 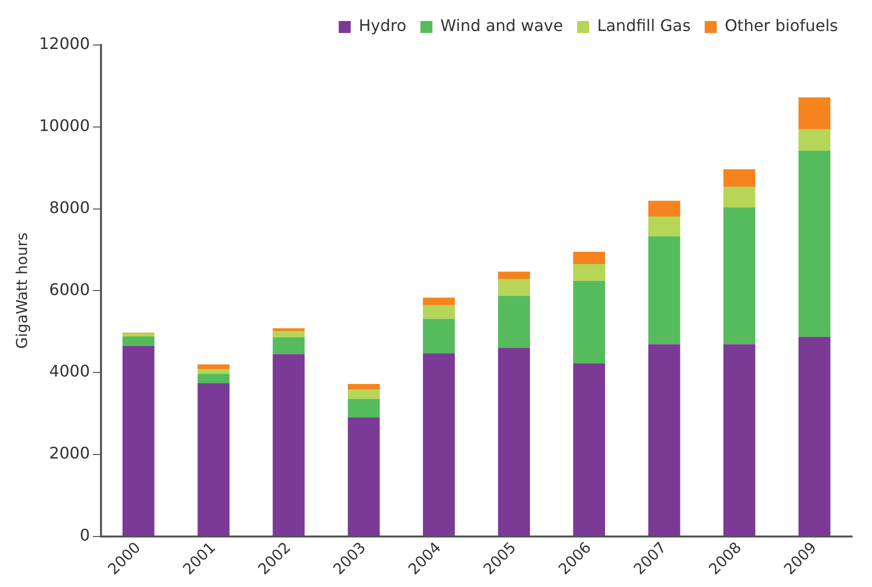 I want to click on y-tick-label: 8000, so click(x=69, y=207).